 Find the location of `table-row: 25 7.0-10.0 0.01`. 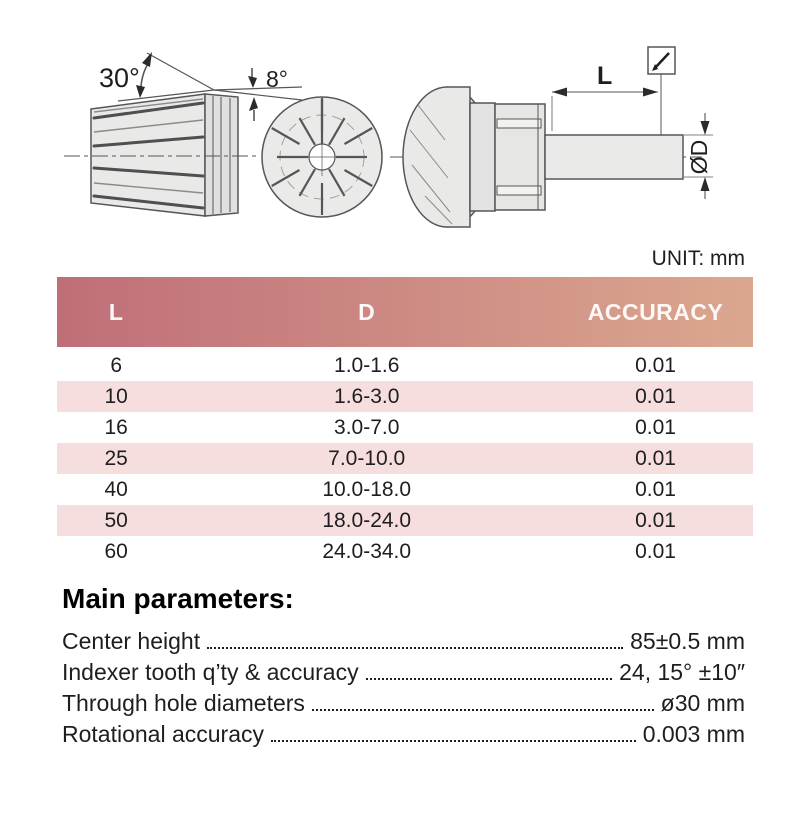

table-row: 25 7.0-10.0 0.01 is located at coordinates (405, 458).